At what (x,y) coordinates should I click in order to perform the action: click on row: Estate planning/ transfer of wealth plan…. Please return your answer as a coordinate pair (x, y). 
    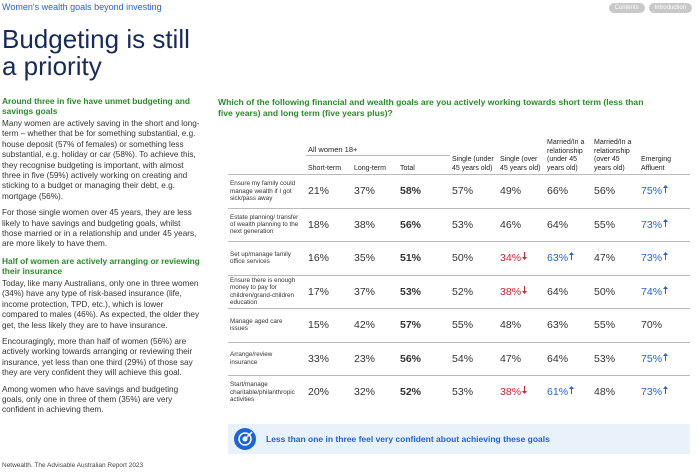
    Looking at the image, I should click on (459, 224).